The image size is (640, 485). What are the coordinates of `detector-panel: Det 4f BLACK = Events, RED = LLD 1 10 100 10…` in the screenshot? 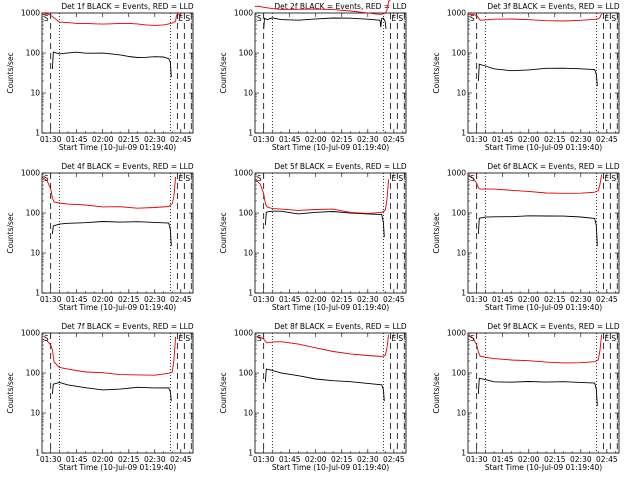 It's located at (106, 240).